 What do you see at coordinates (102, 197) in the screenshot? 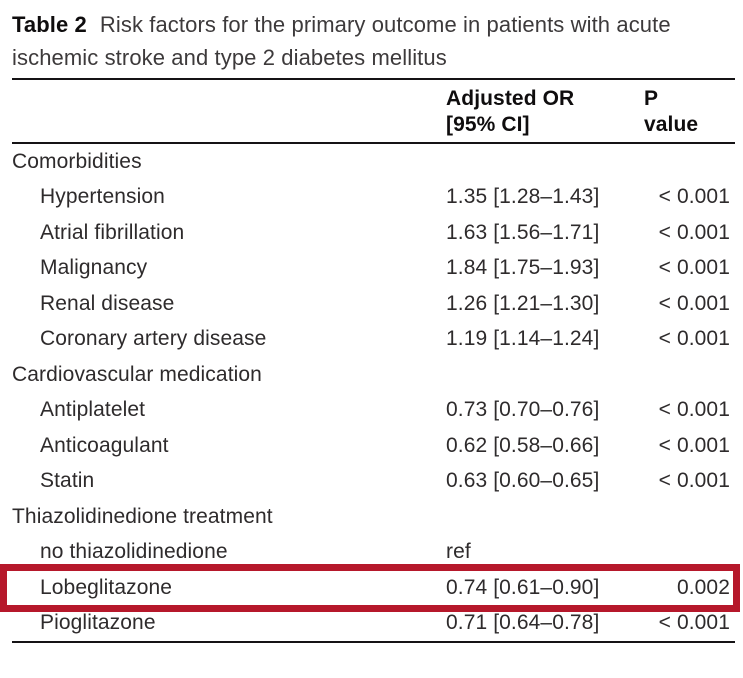
I see `row-label: Hypertension` at bounding box center [102, 197].